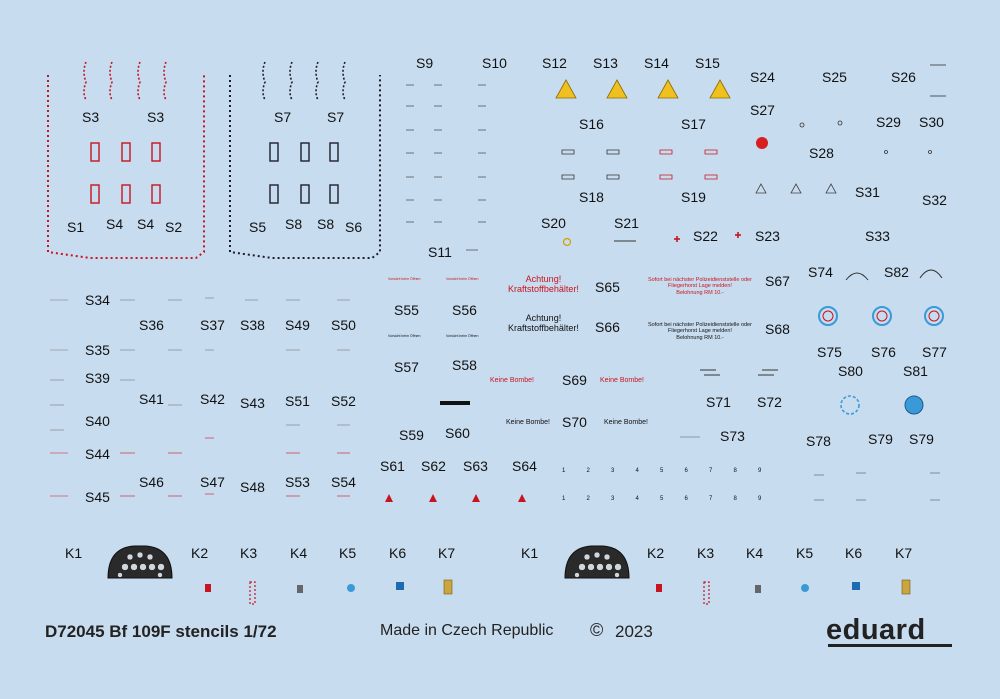 Image resolution: width=1000 pixels, height=699 pixels. Describe the element at coordinates (97, 350) in the screenshot. I see `label-s35: S35` at that location.